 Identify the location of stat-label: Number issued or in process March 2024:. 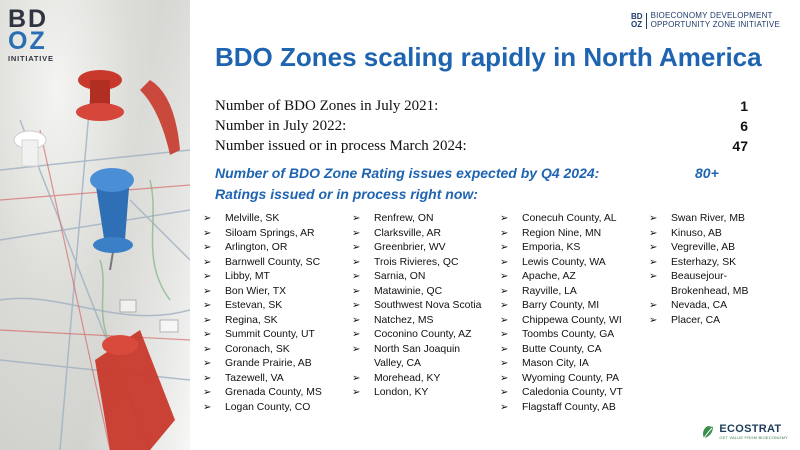
(341, 146).